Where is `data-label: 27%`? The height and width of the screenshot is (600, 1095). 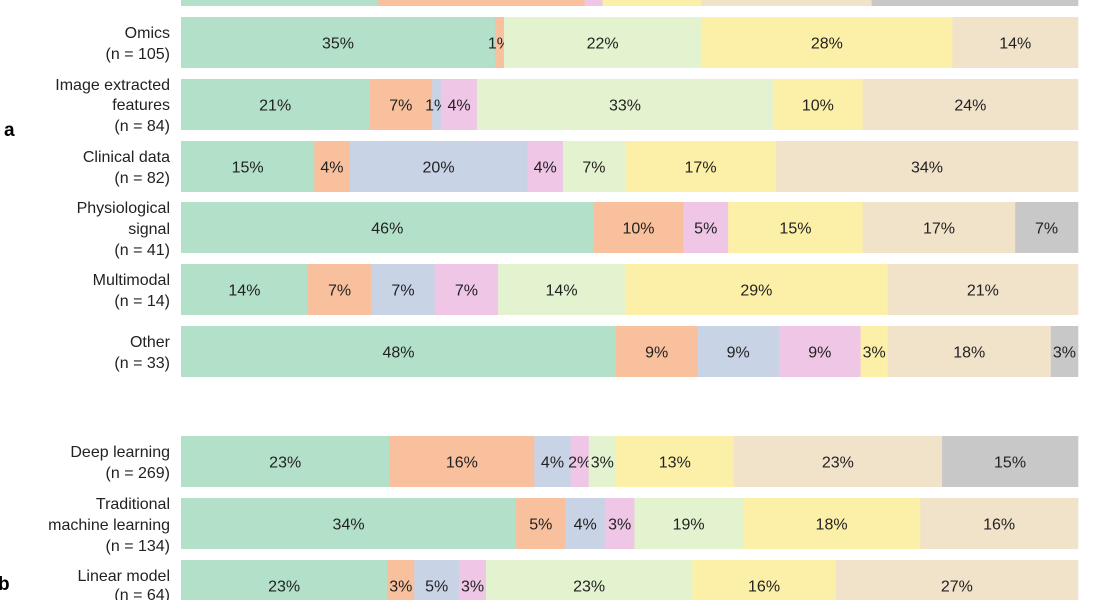 data-label: 27% is located at coordinates (957, 587).